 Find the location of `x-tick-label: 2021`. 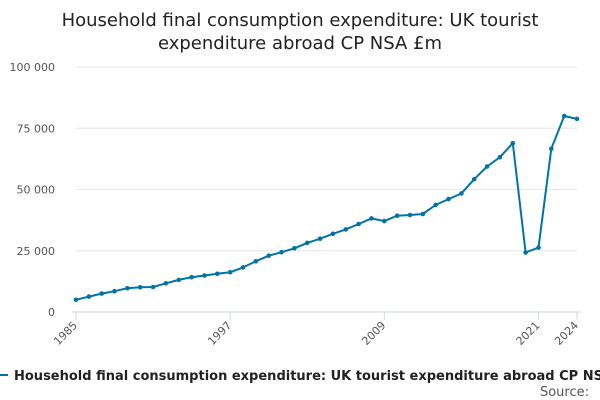

x-tick-label: 2021 is located at coordinates (528, 333).